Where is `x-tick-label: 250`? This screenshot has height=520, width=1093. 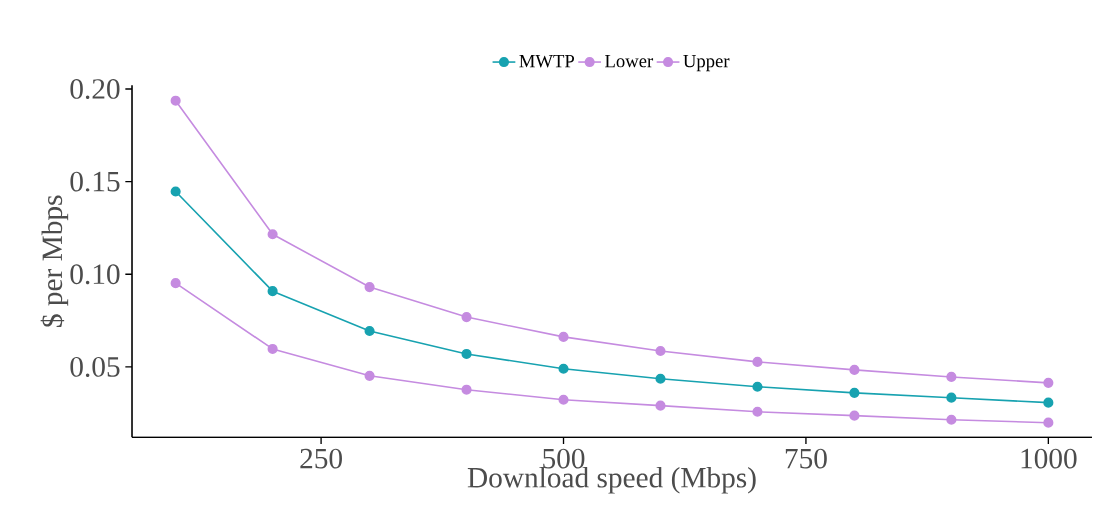
x-tick-label: 250 is located at coordinates (321, 458).